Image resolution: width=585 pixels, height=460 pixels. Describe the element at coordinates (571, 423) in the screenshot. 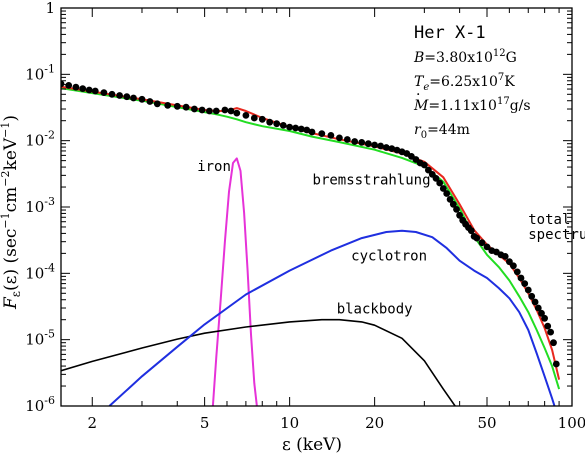

I see `x-tick-label: 100` at that location.